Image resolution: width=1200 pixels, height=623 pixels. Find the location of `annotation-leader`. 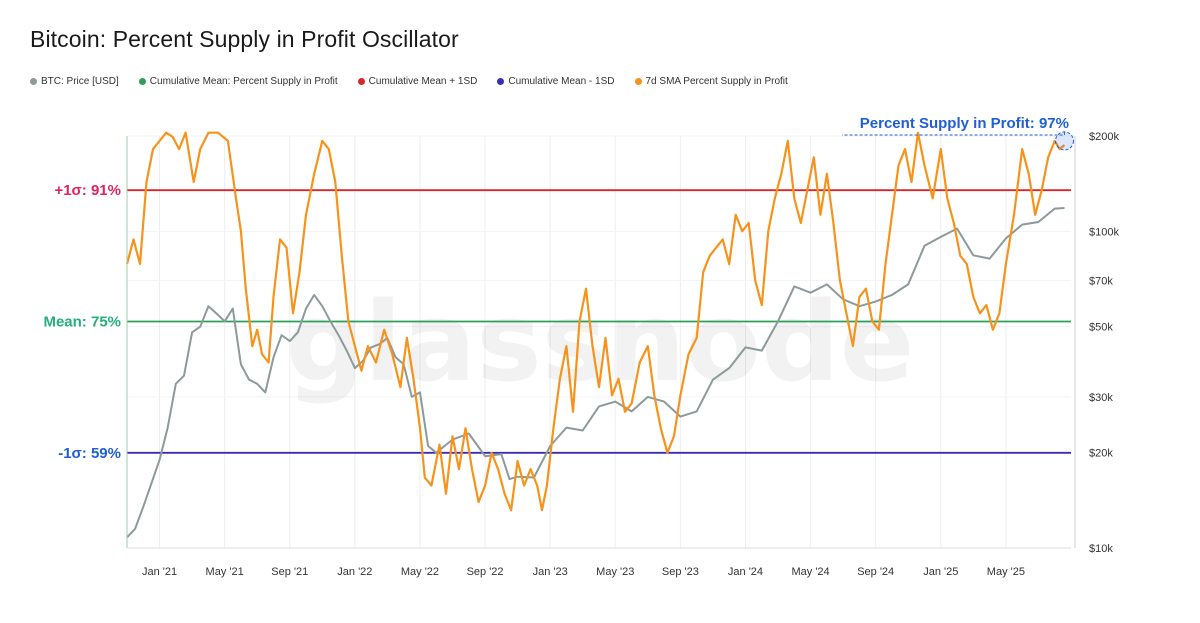

annotation-leader is located at coordinates (953, 133).